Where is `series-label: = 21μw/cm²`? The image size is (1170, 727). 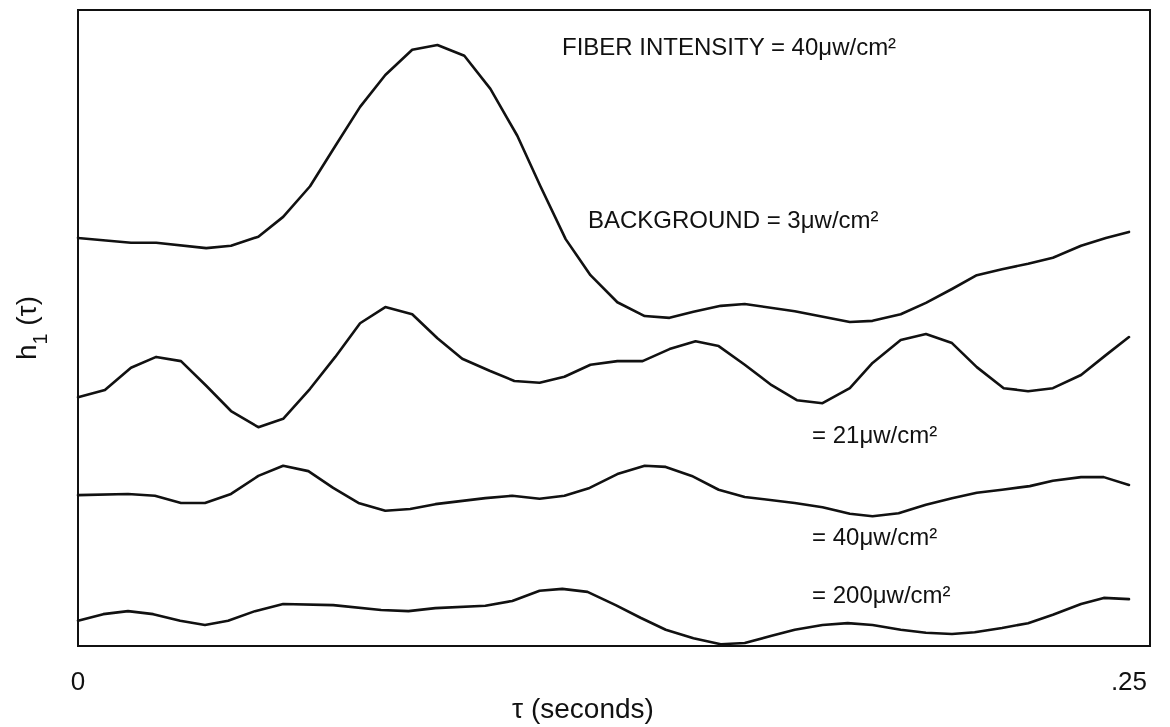 series-label: = 21μw/cm² is located at coordinates (875, 434).